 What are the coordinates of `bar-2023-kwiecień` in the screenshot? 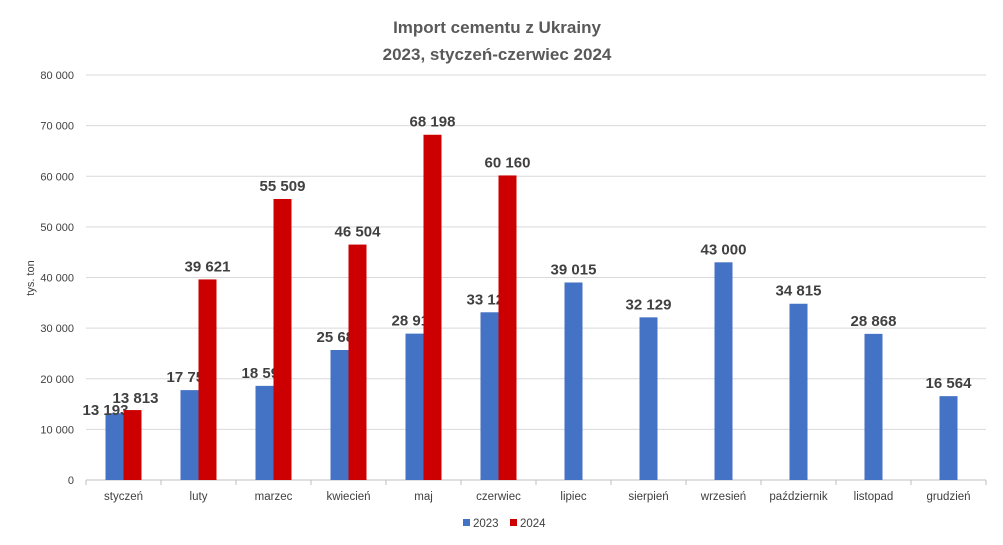 It's located at (339, 414).